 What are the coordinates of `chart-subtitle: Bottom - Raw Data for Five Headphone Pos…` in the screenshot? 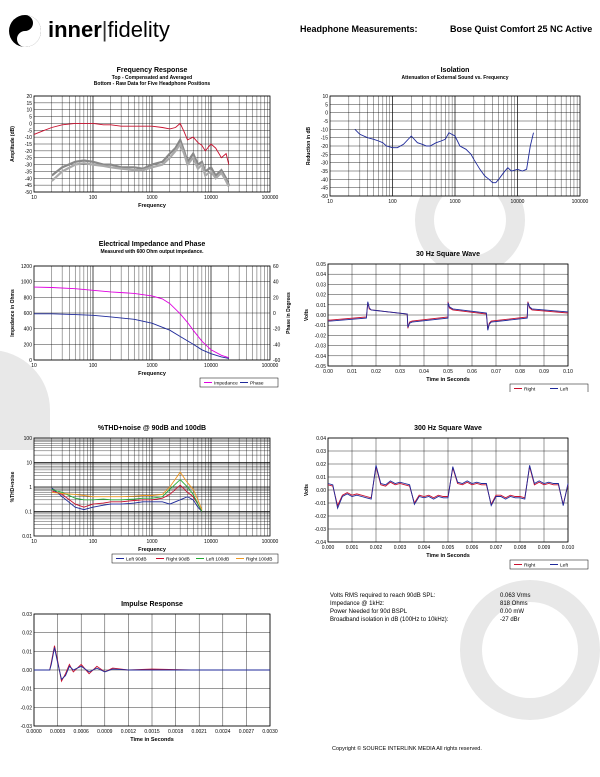 It's located at (152, 84).